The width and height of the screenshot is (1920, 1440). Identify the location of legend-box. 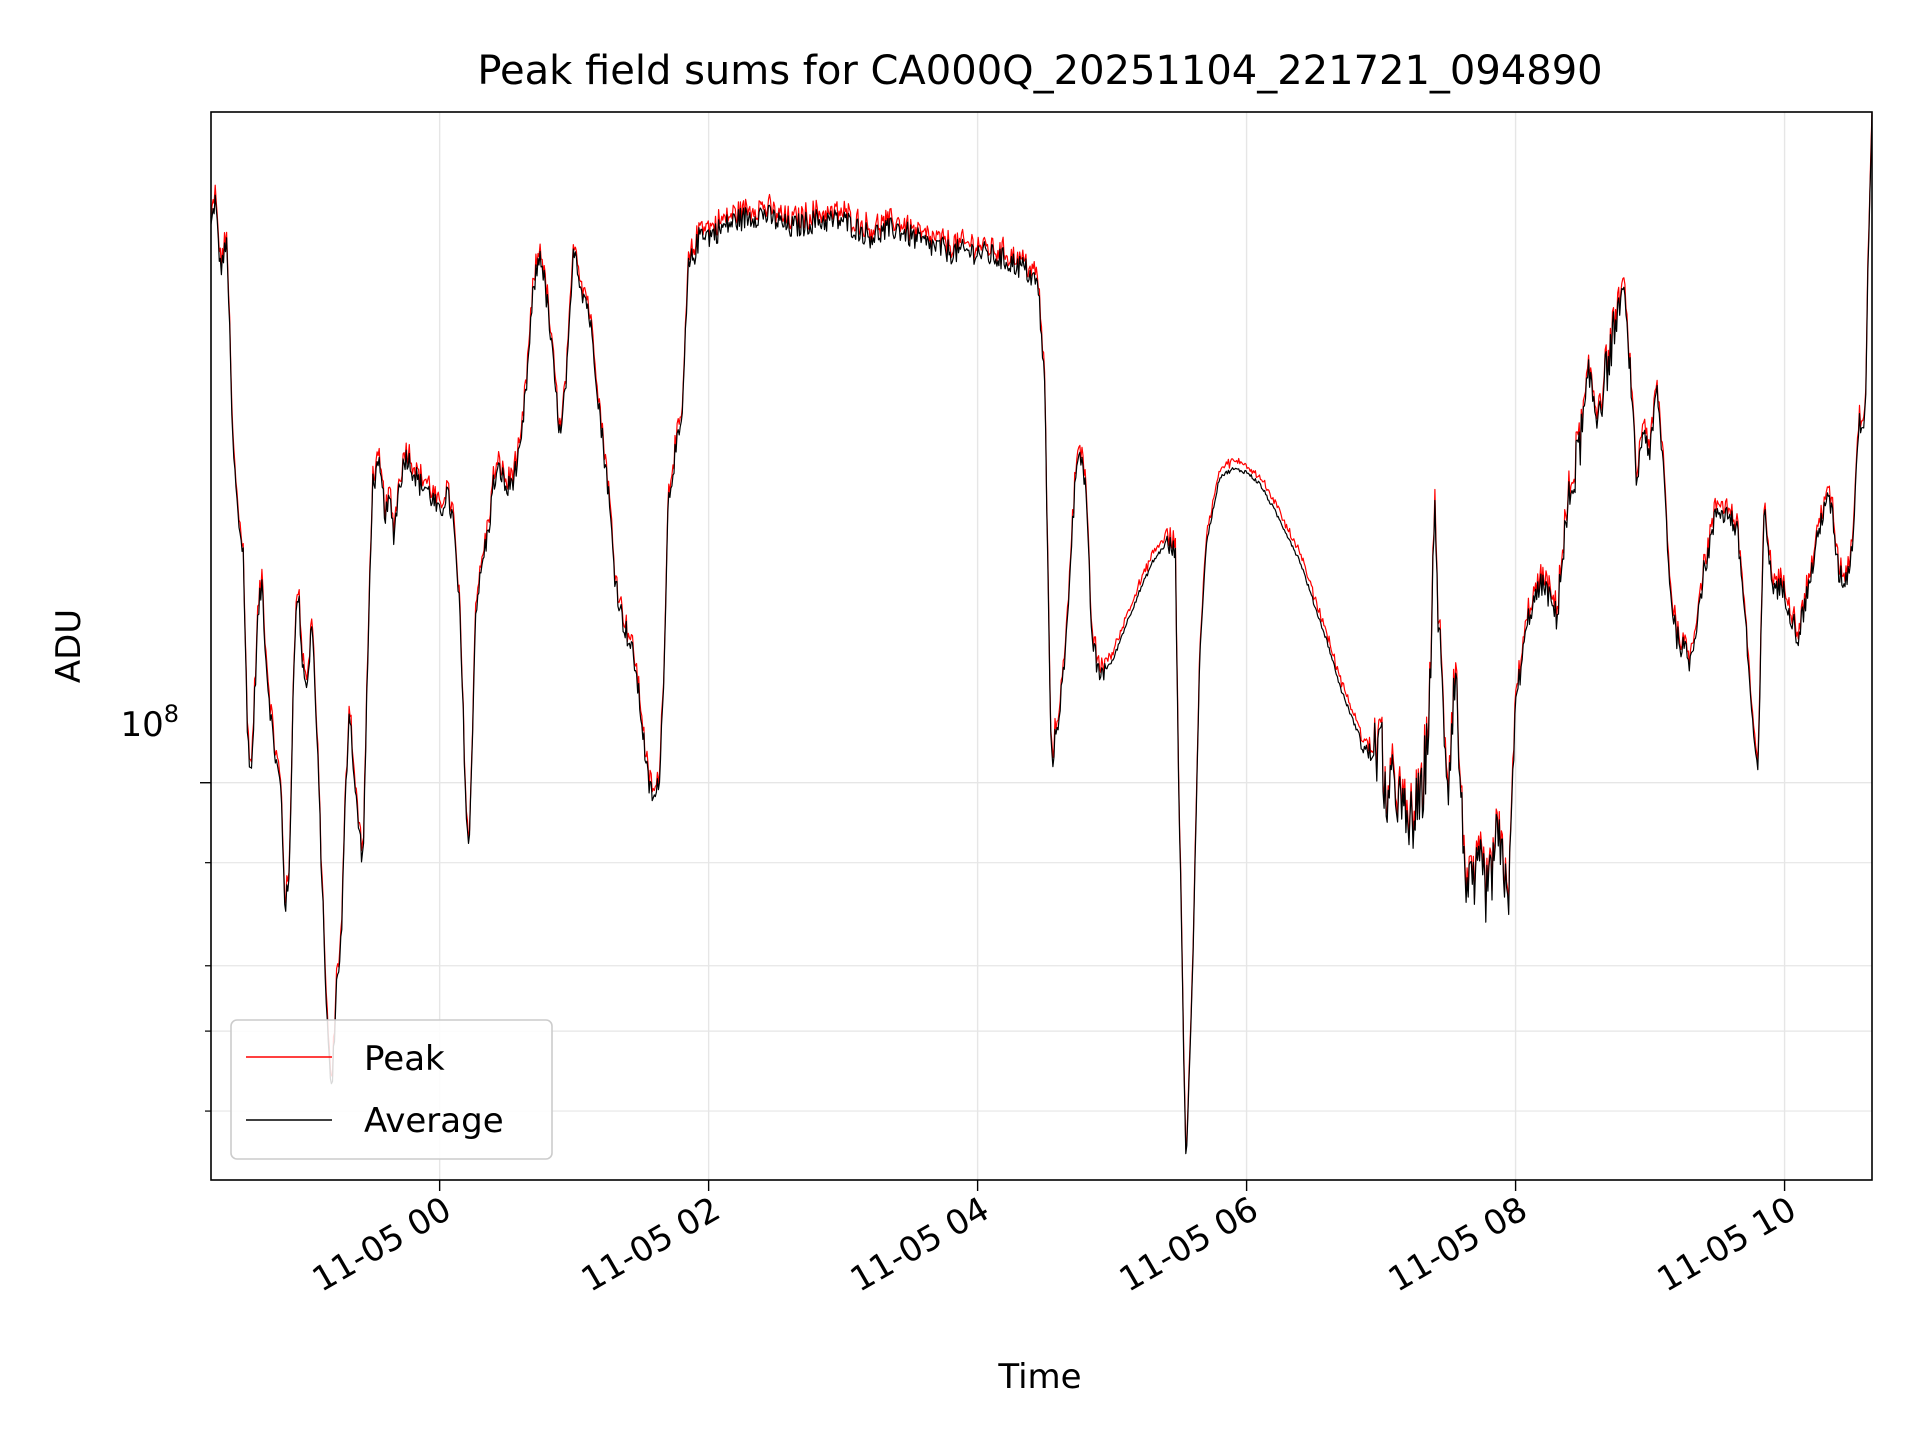
(391, 1089).